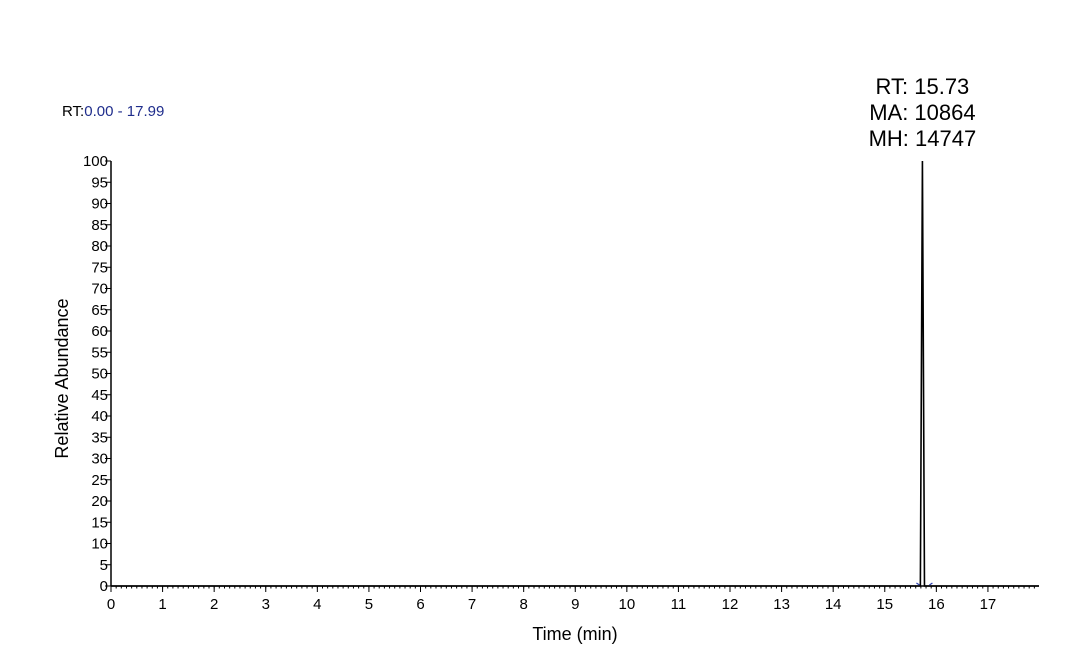 This screenshot has height=669, width=1082. Describe the element at coordinates (884, 604) in the screenshot. I see `x-tick-label: 15` at that location.